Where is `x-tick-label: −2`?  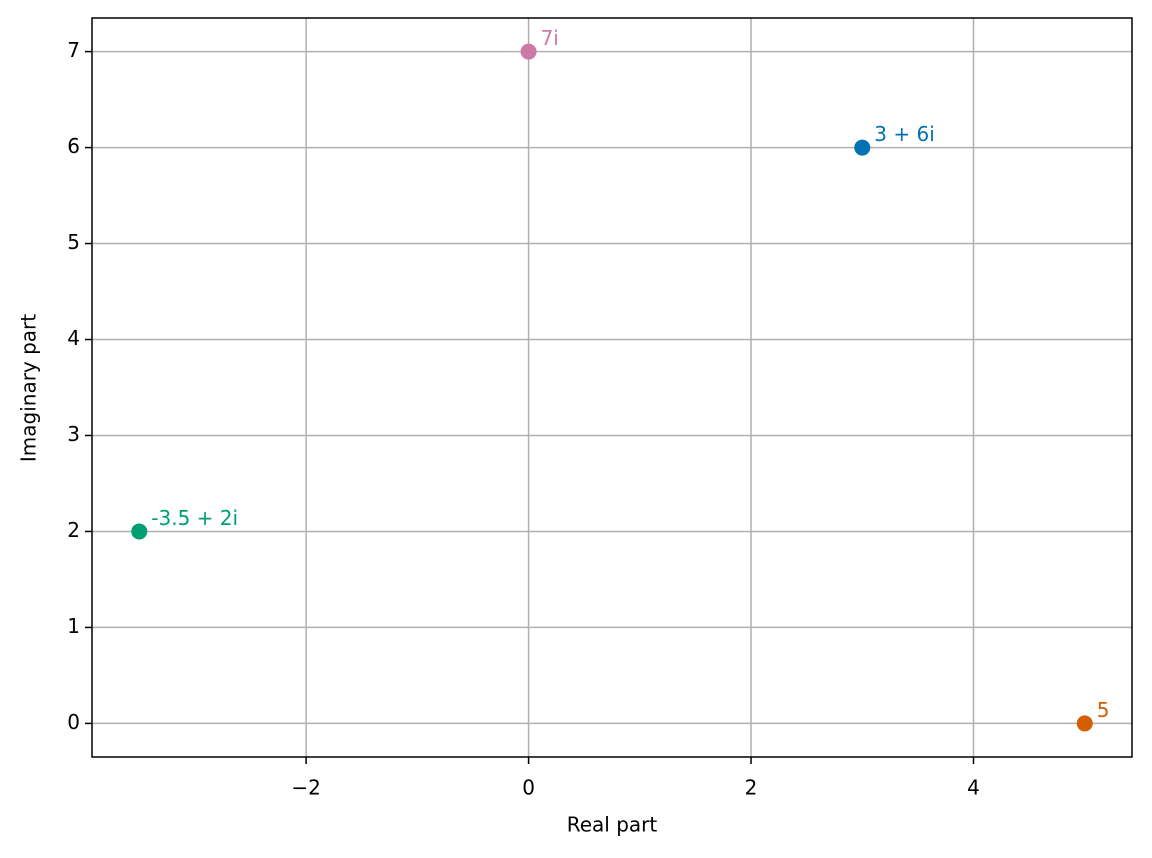 x-tick-label: −2 is located at coordinates (305, 788).